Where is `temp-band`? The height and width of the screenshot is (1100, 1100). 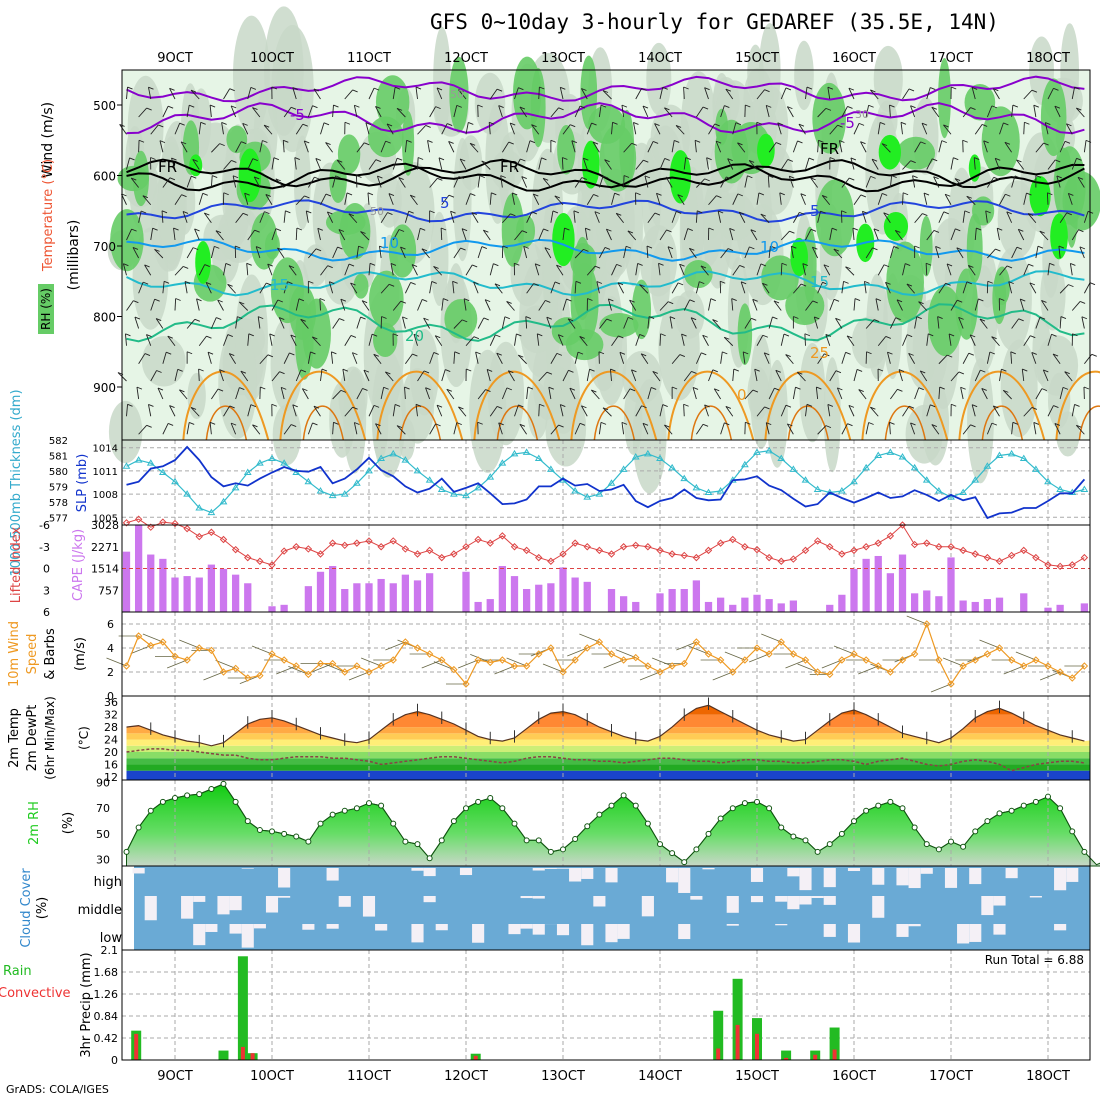
temp-band is located at coordinates (608, 710).